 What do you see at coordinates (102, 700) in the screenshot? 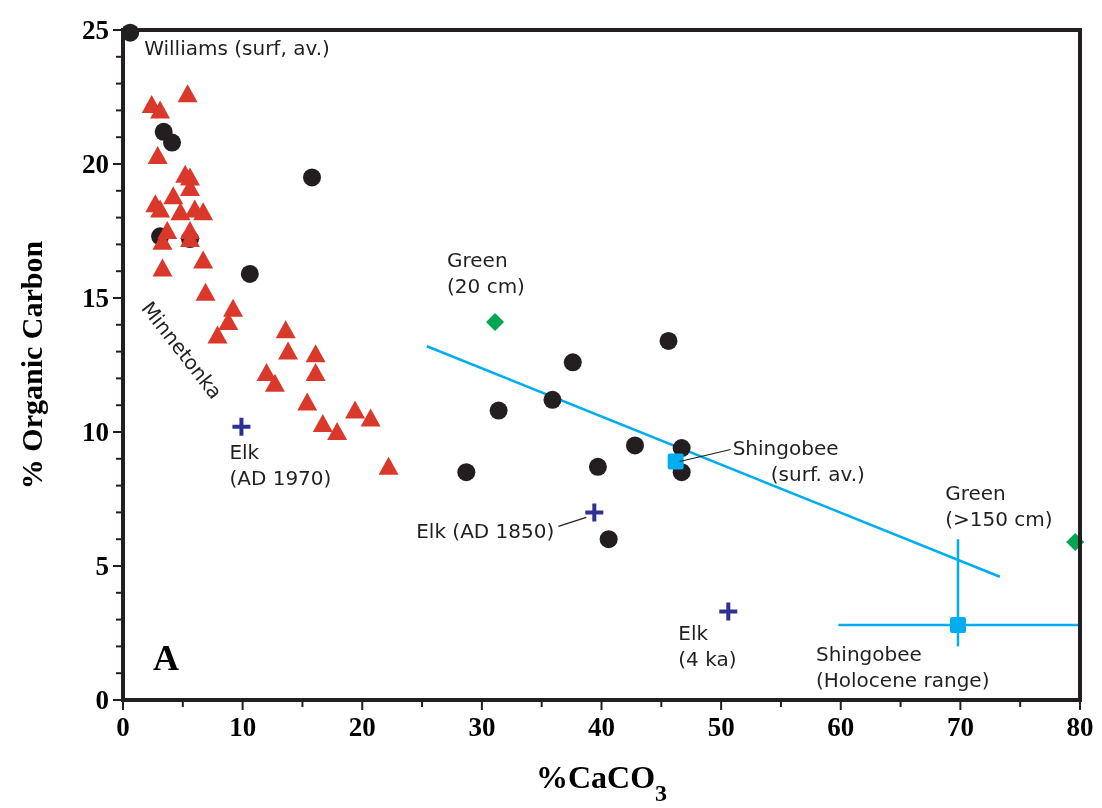
I see `y-tick-label: 0` at bounding box center [102, 700].